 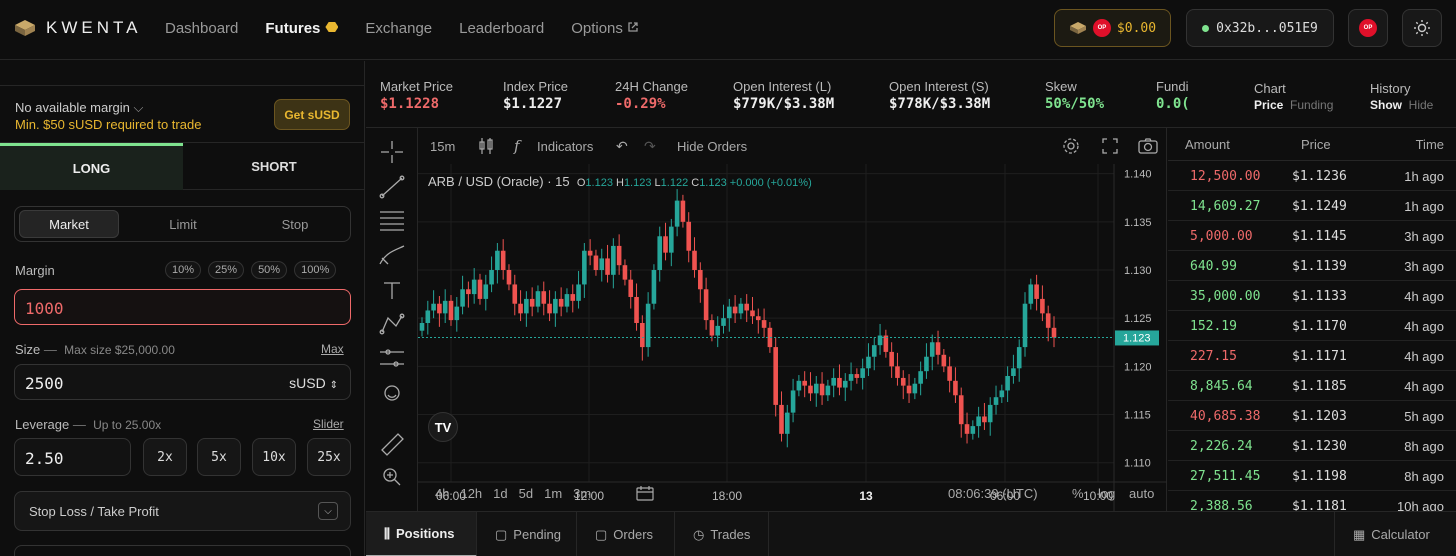 I want to click on wallet-address: 0x32b...051E9, so click(x=1267, y=28).